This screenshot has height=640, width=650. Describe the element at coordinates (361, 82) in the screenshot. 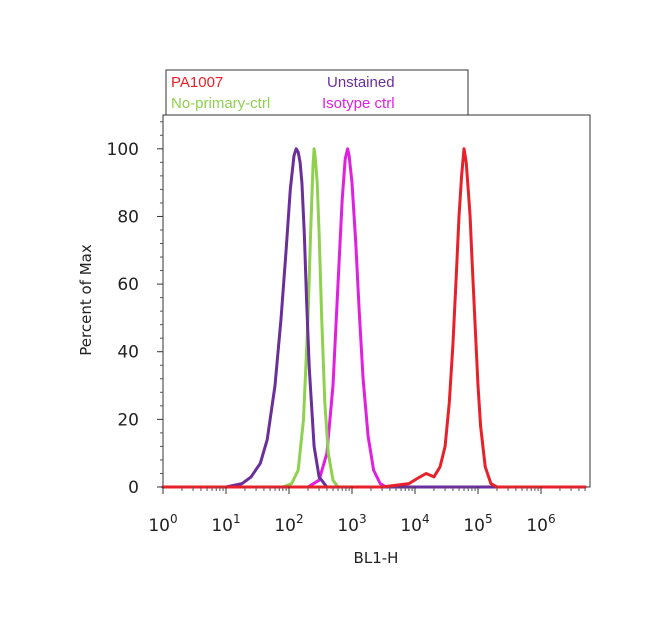

I see `legend-label-unstained: Unstained` at that location.